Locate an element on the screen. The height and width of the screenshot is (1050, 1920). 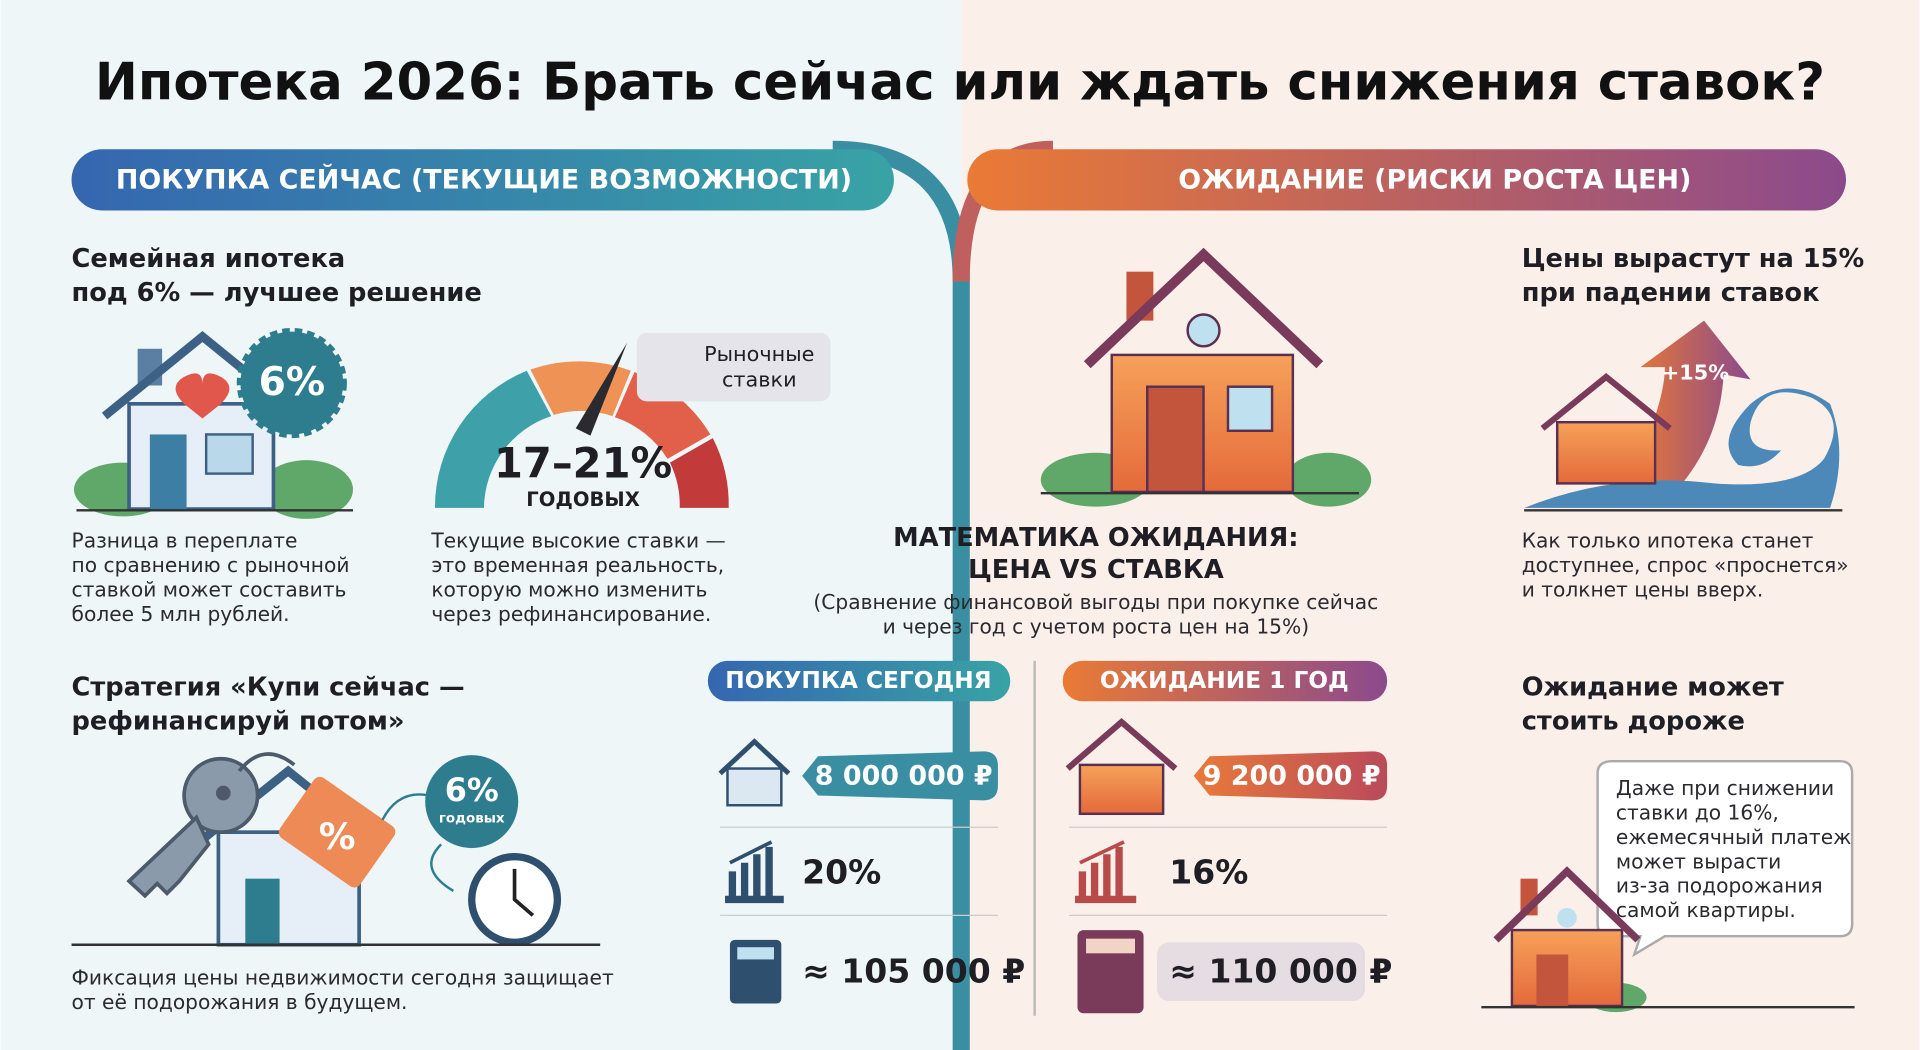
wait-payment: ≈ 110 000 ₽ is located at coordinates (1280, 970).